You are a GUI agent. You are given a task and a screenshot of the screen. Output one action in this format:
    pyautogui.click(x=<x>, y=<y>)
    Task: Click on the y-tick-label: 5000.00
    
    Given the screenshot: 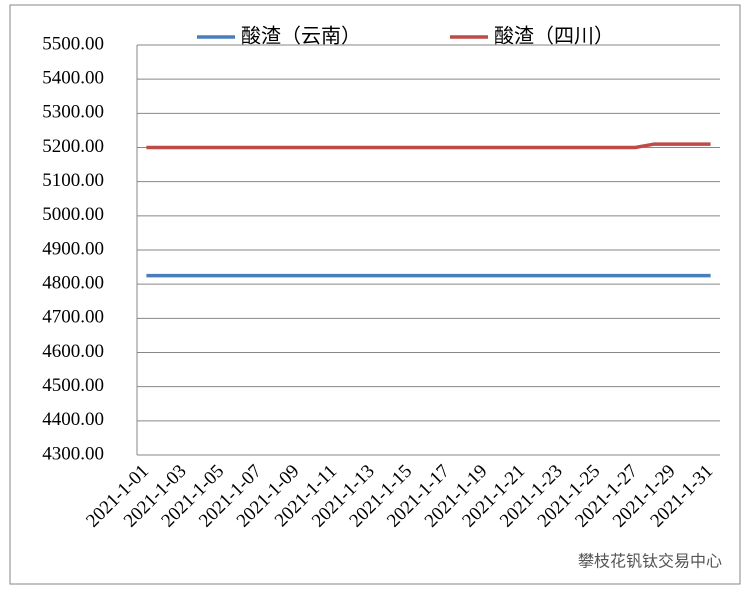 What is the action you would take?
    pyautogui.click(x=73, y=214)
    